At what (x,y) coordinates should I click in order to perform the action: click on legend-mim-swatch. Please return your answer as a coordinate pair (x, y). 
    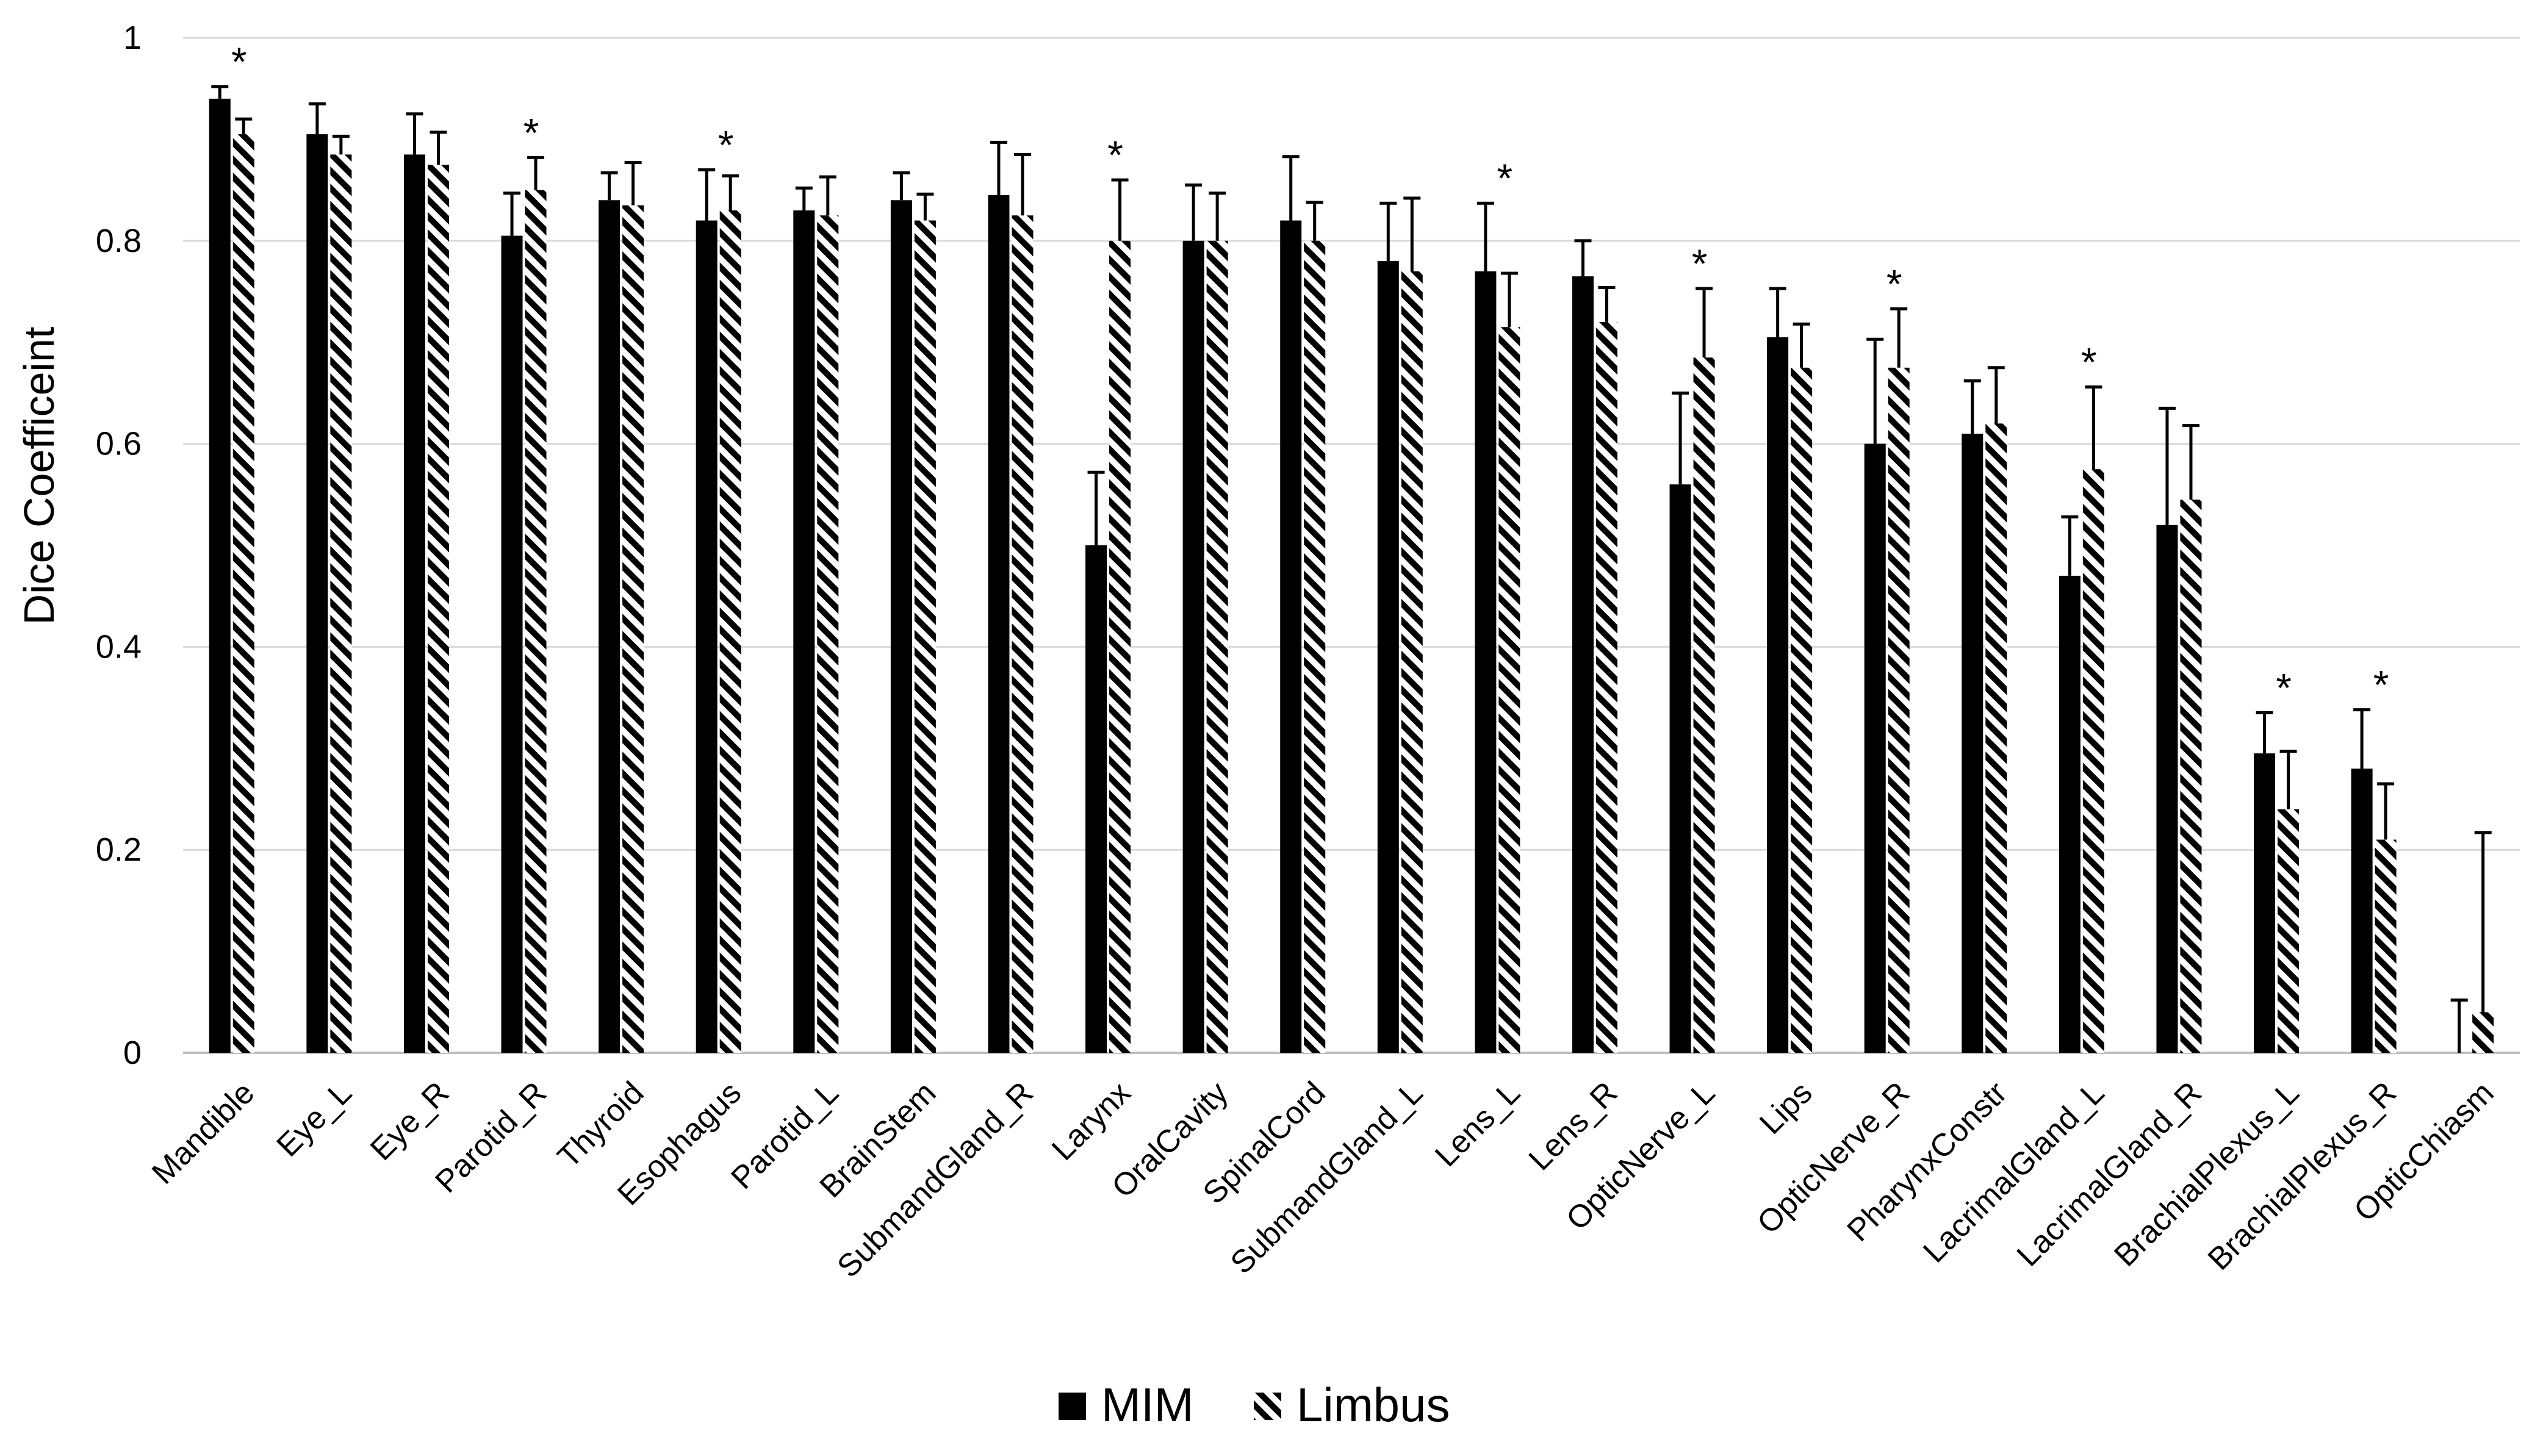
    Looking at the image, I should click on (1072, 1406).